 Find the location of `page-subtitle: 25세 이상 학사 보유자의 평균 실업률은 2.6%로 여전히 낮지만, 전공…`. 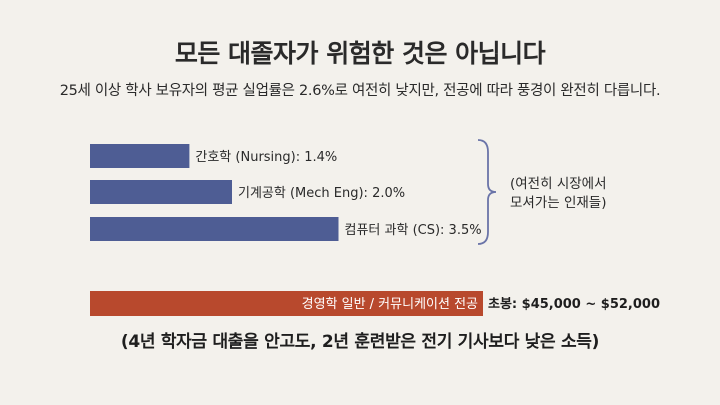

page-subtitle: 25세 이상 학사 보유자의 평균 실업률은 2.6%로 여전히 낮지만, 전공… is located at coordinates (360, 91).